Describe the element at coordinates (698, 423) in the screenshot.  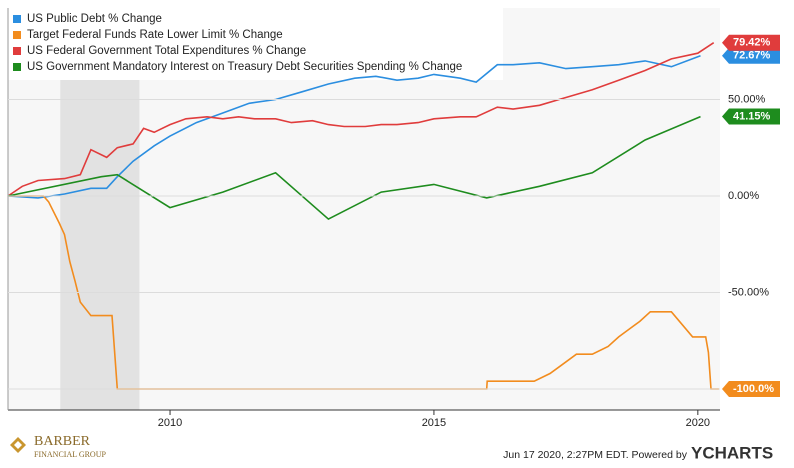
I see `x-tick-label: 2020` at that location.